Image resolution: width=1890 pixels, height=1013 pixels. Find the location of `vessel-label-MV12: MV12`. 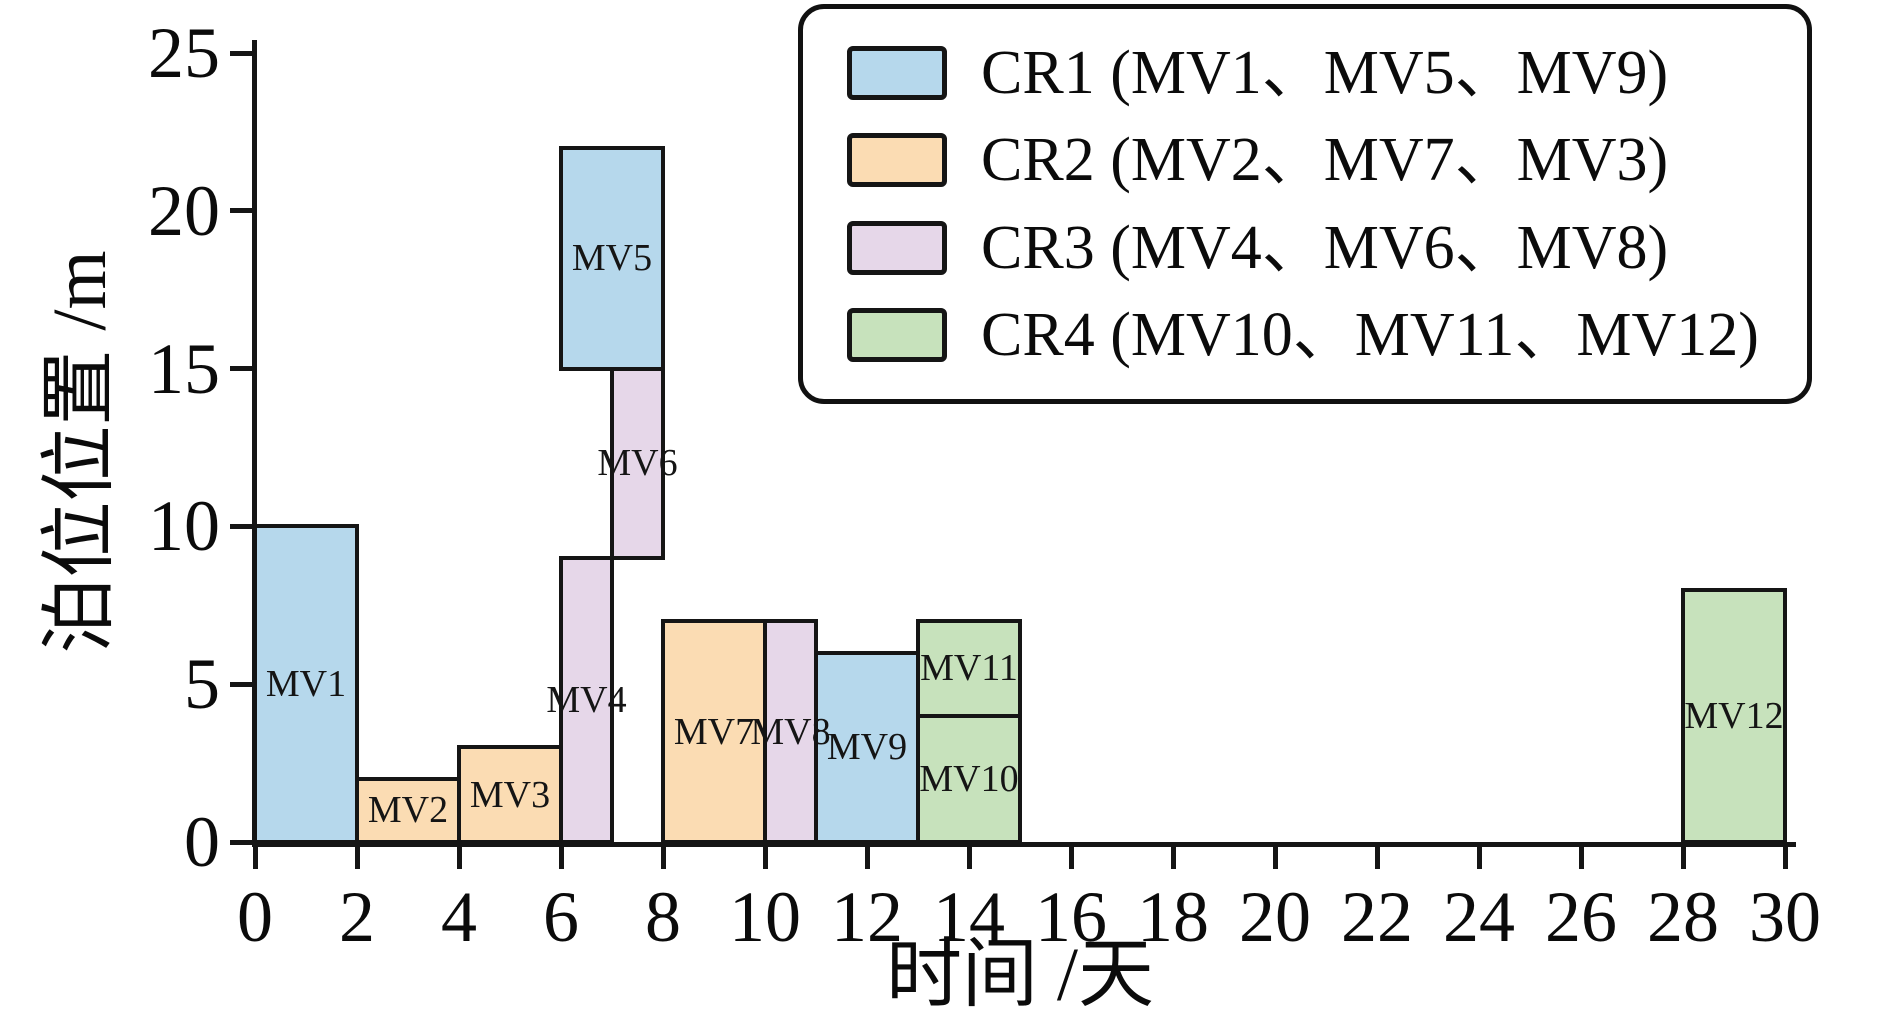

vessel-label-MV12: MV12 is located at coordinates (1734, 715).